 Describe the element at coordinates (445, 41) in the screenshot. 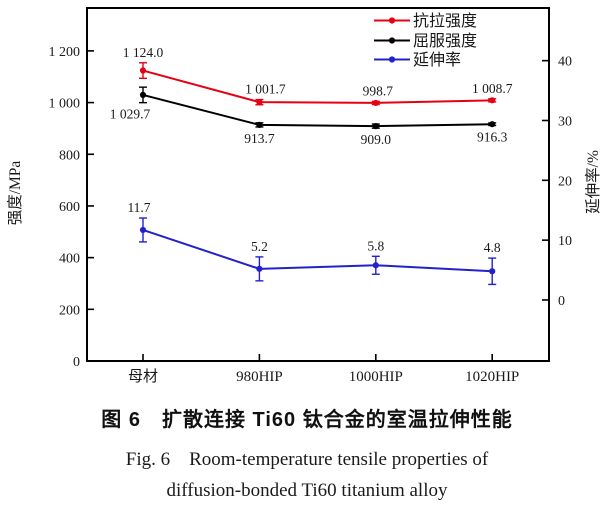

I see `legend-label: 屈服强度` at that location.